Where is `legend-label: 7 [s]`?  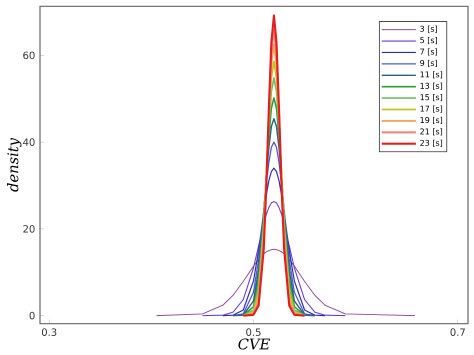 legend-label: 7 [s] is located at coordinates (428, 52).